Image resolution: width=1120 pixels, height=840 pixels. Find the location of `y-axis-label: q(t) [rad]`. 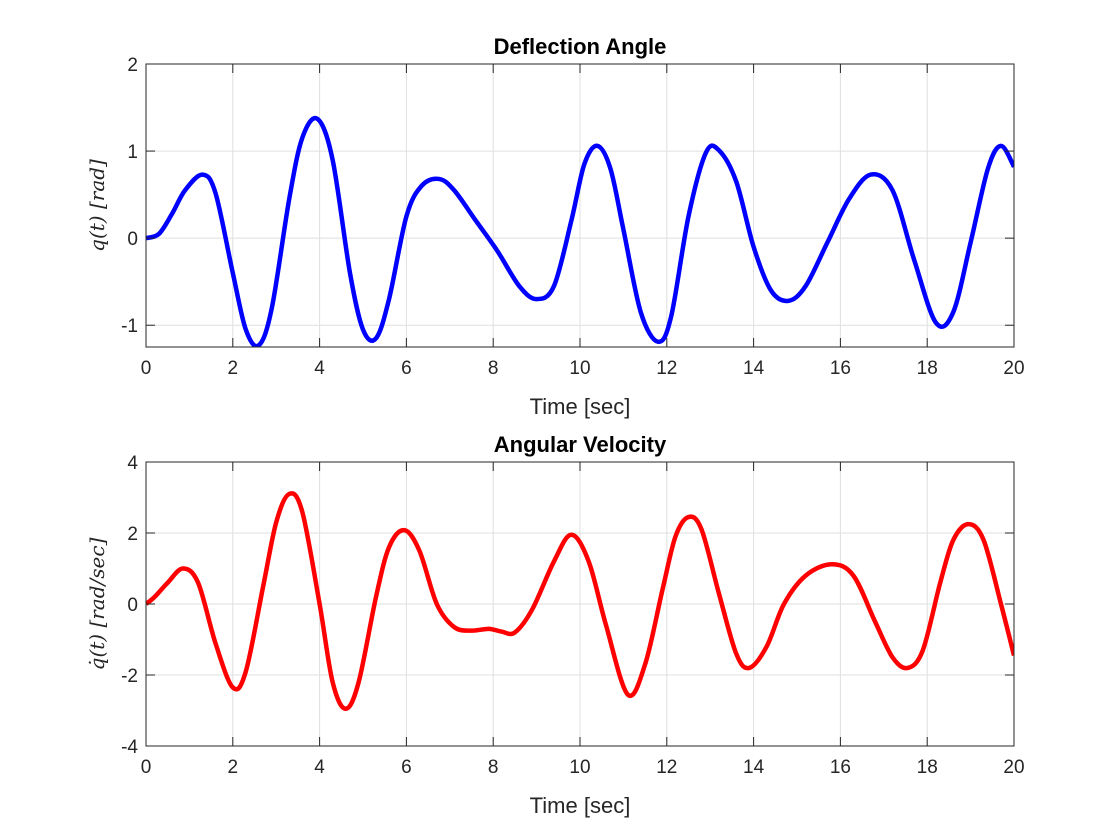

y-axis-label: q(t) [rad] is located at coordinates (97, 205).